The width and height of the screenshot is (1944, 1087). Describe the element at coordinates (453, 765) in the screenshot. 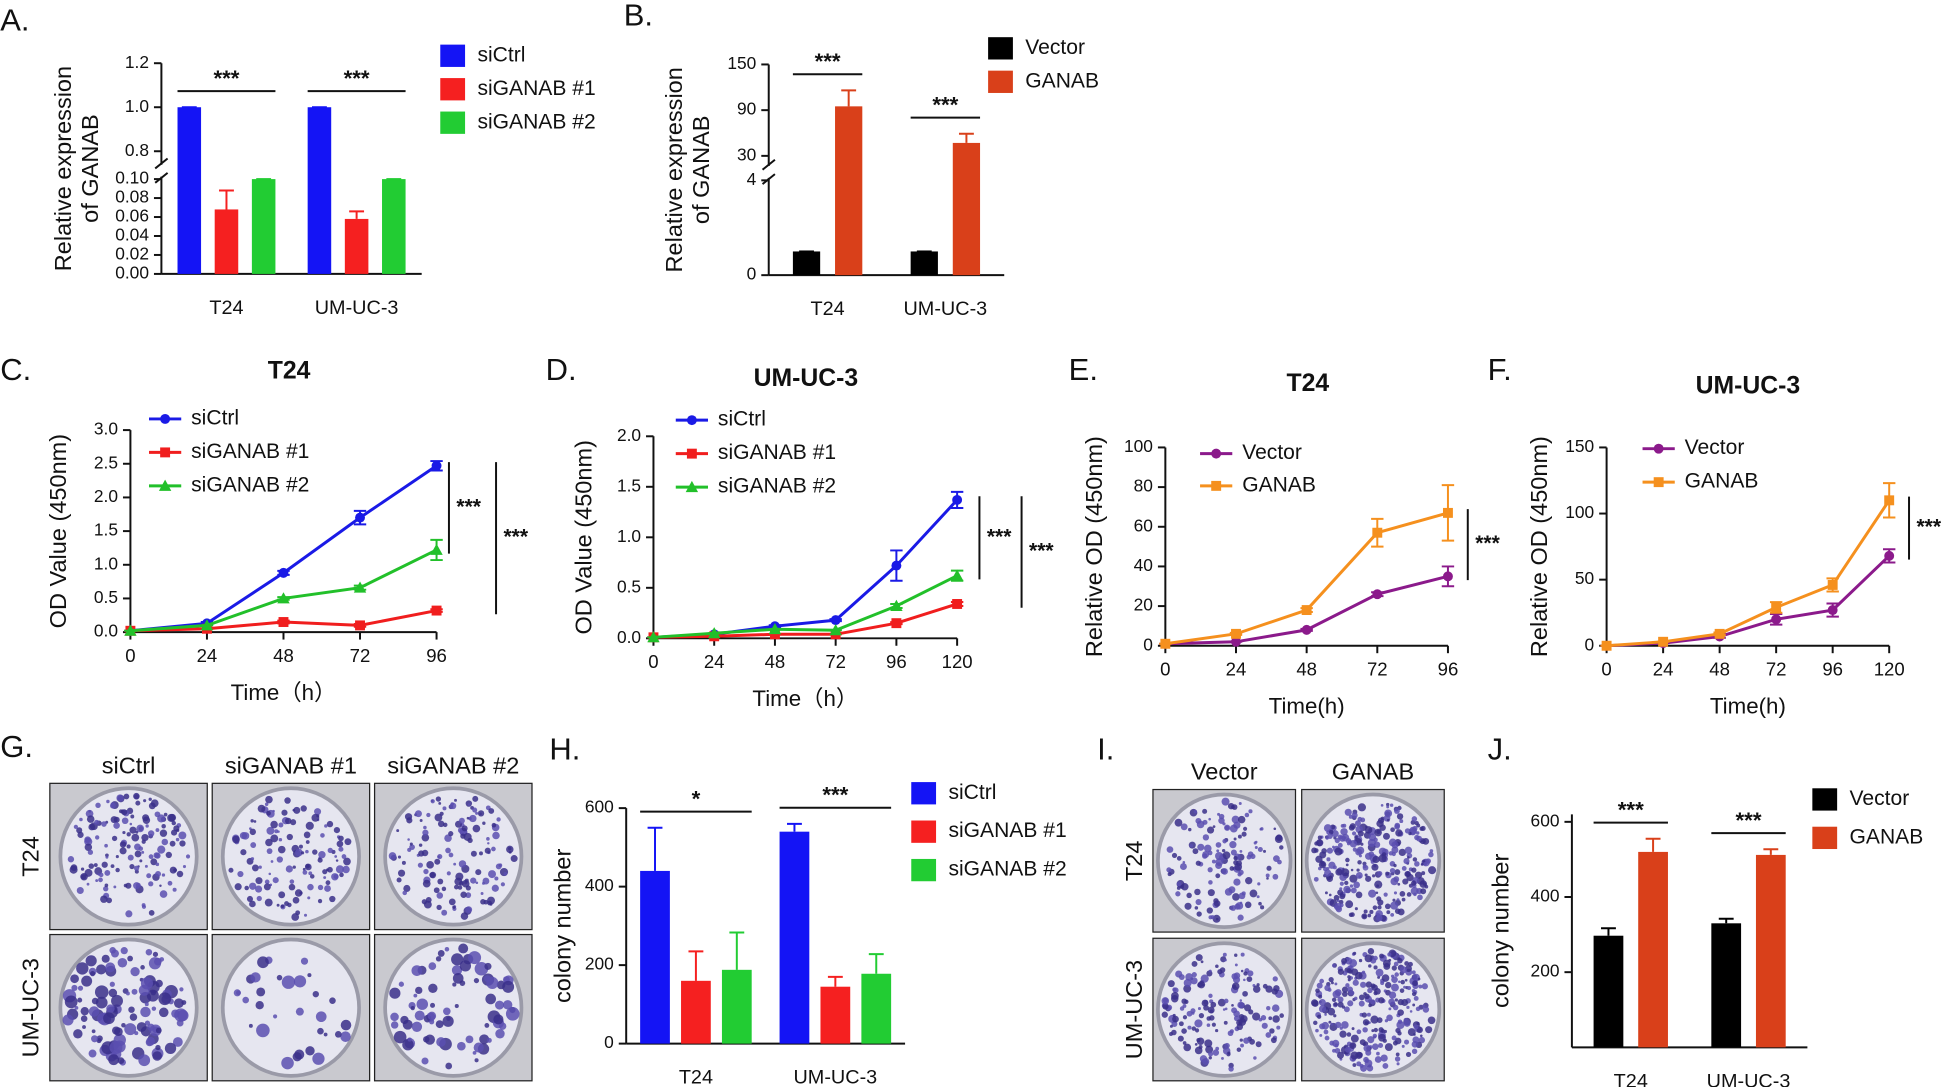

I see `column-label: siGANAB #2` at that location.